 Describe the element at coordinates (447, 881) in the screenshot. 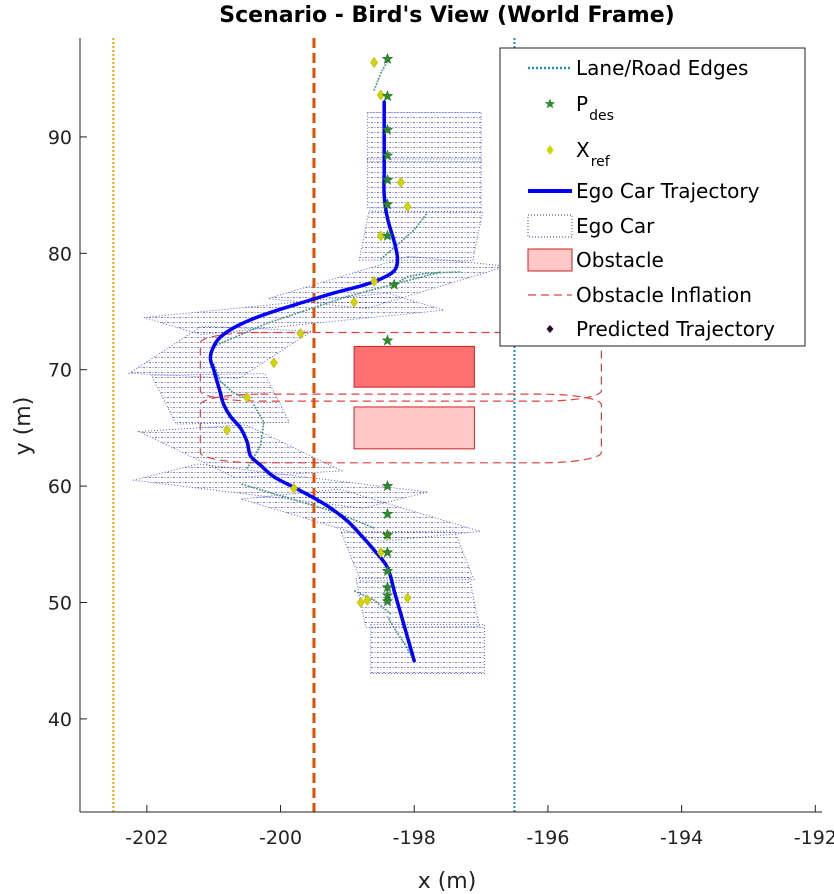

I see `x-axis-label: x (m)` at that location.